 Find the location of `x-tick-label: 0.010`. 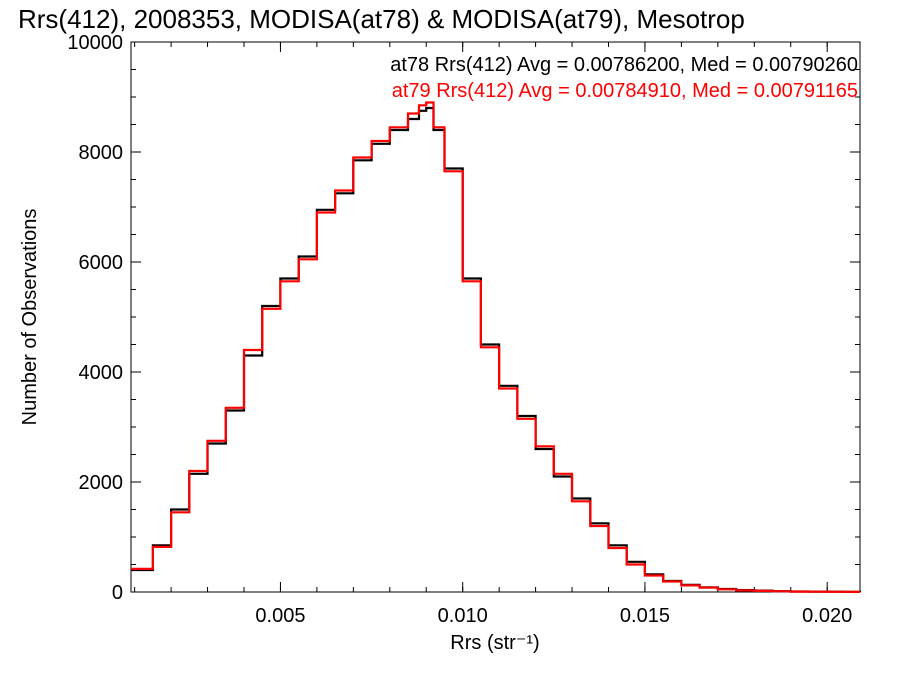

x-tick-label: 0.010 is located at coordinates (463, 616).